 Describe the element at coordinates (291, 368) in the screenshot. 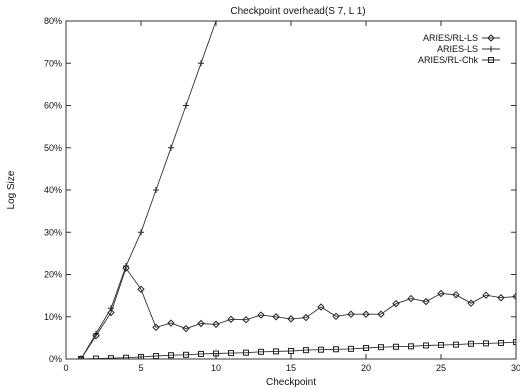

I see `x-tick-label: 15` at that location.